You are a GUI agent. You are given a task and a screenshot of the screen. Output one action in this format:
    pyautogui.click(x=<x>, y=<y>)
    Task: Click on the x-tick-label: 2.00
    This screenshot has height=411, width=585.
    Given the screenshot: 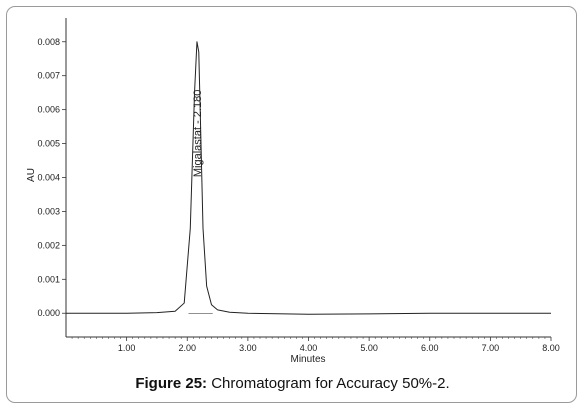 What is the action you would take?
    pyautogui.click(x=187, y=348)
    